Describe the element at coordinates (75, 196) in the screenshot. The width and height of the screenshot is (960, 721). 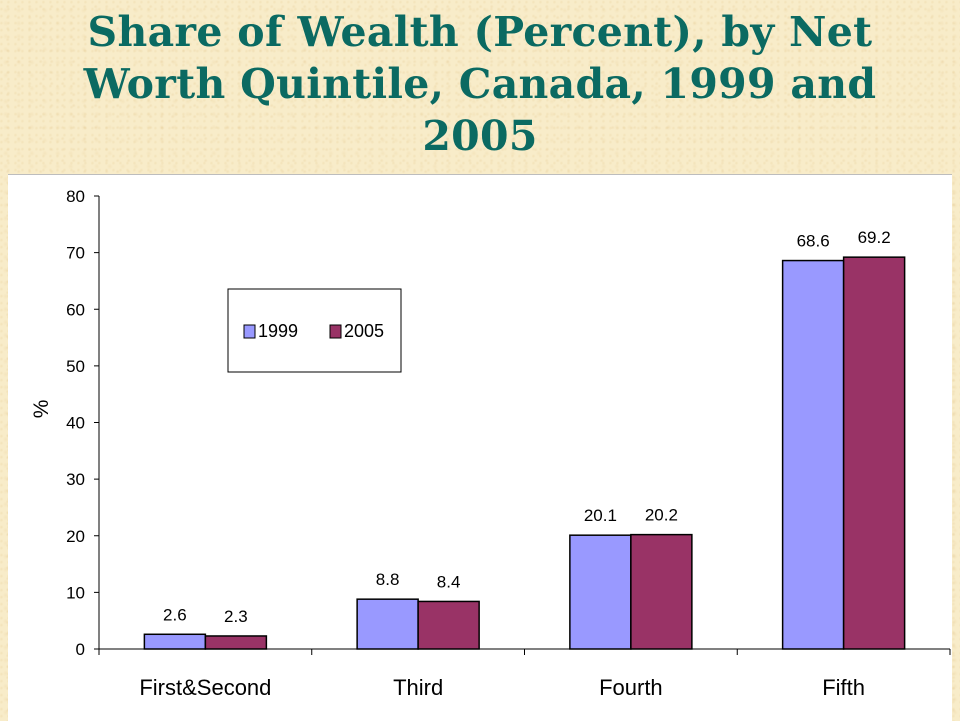
I see `y-tick-label: 80` at that location.